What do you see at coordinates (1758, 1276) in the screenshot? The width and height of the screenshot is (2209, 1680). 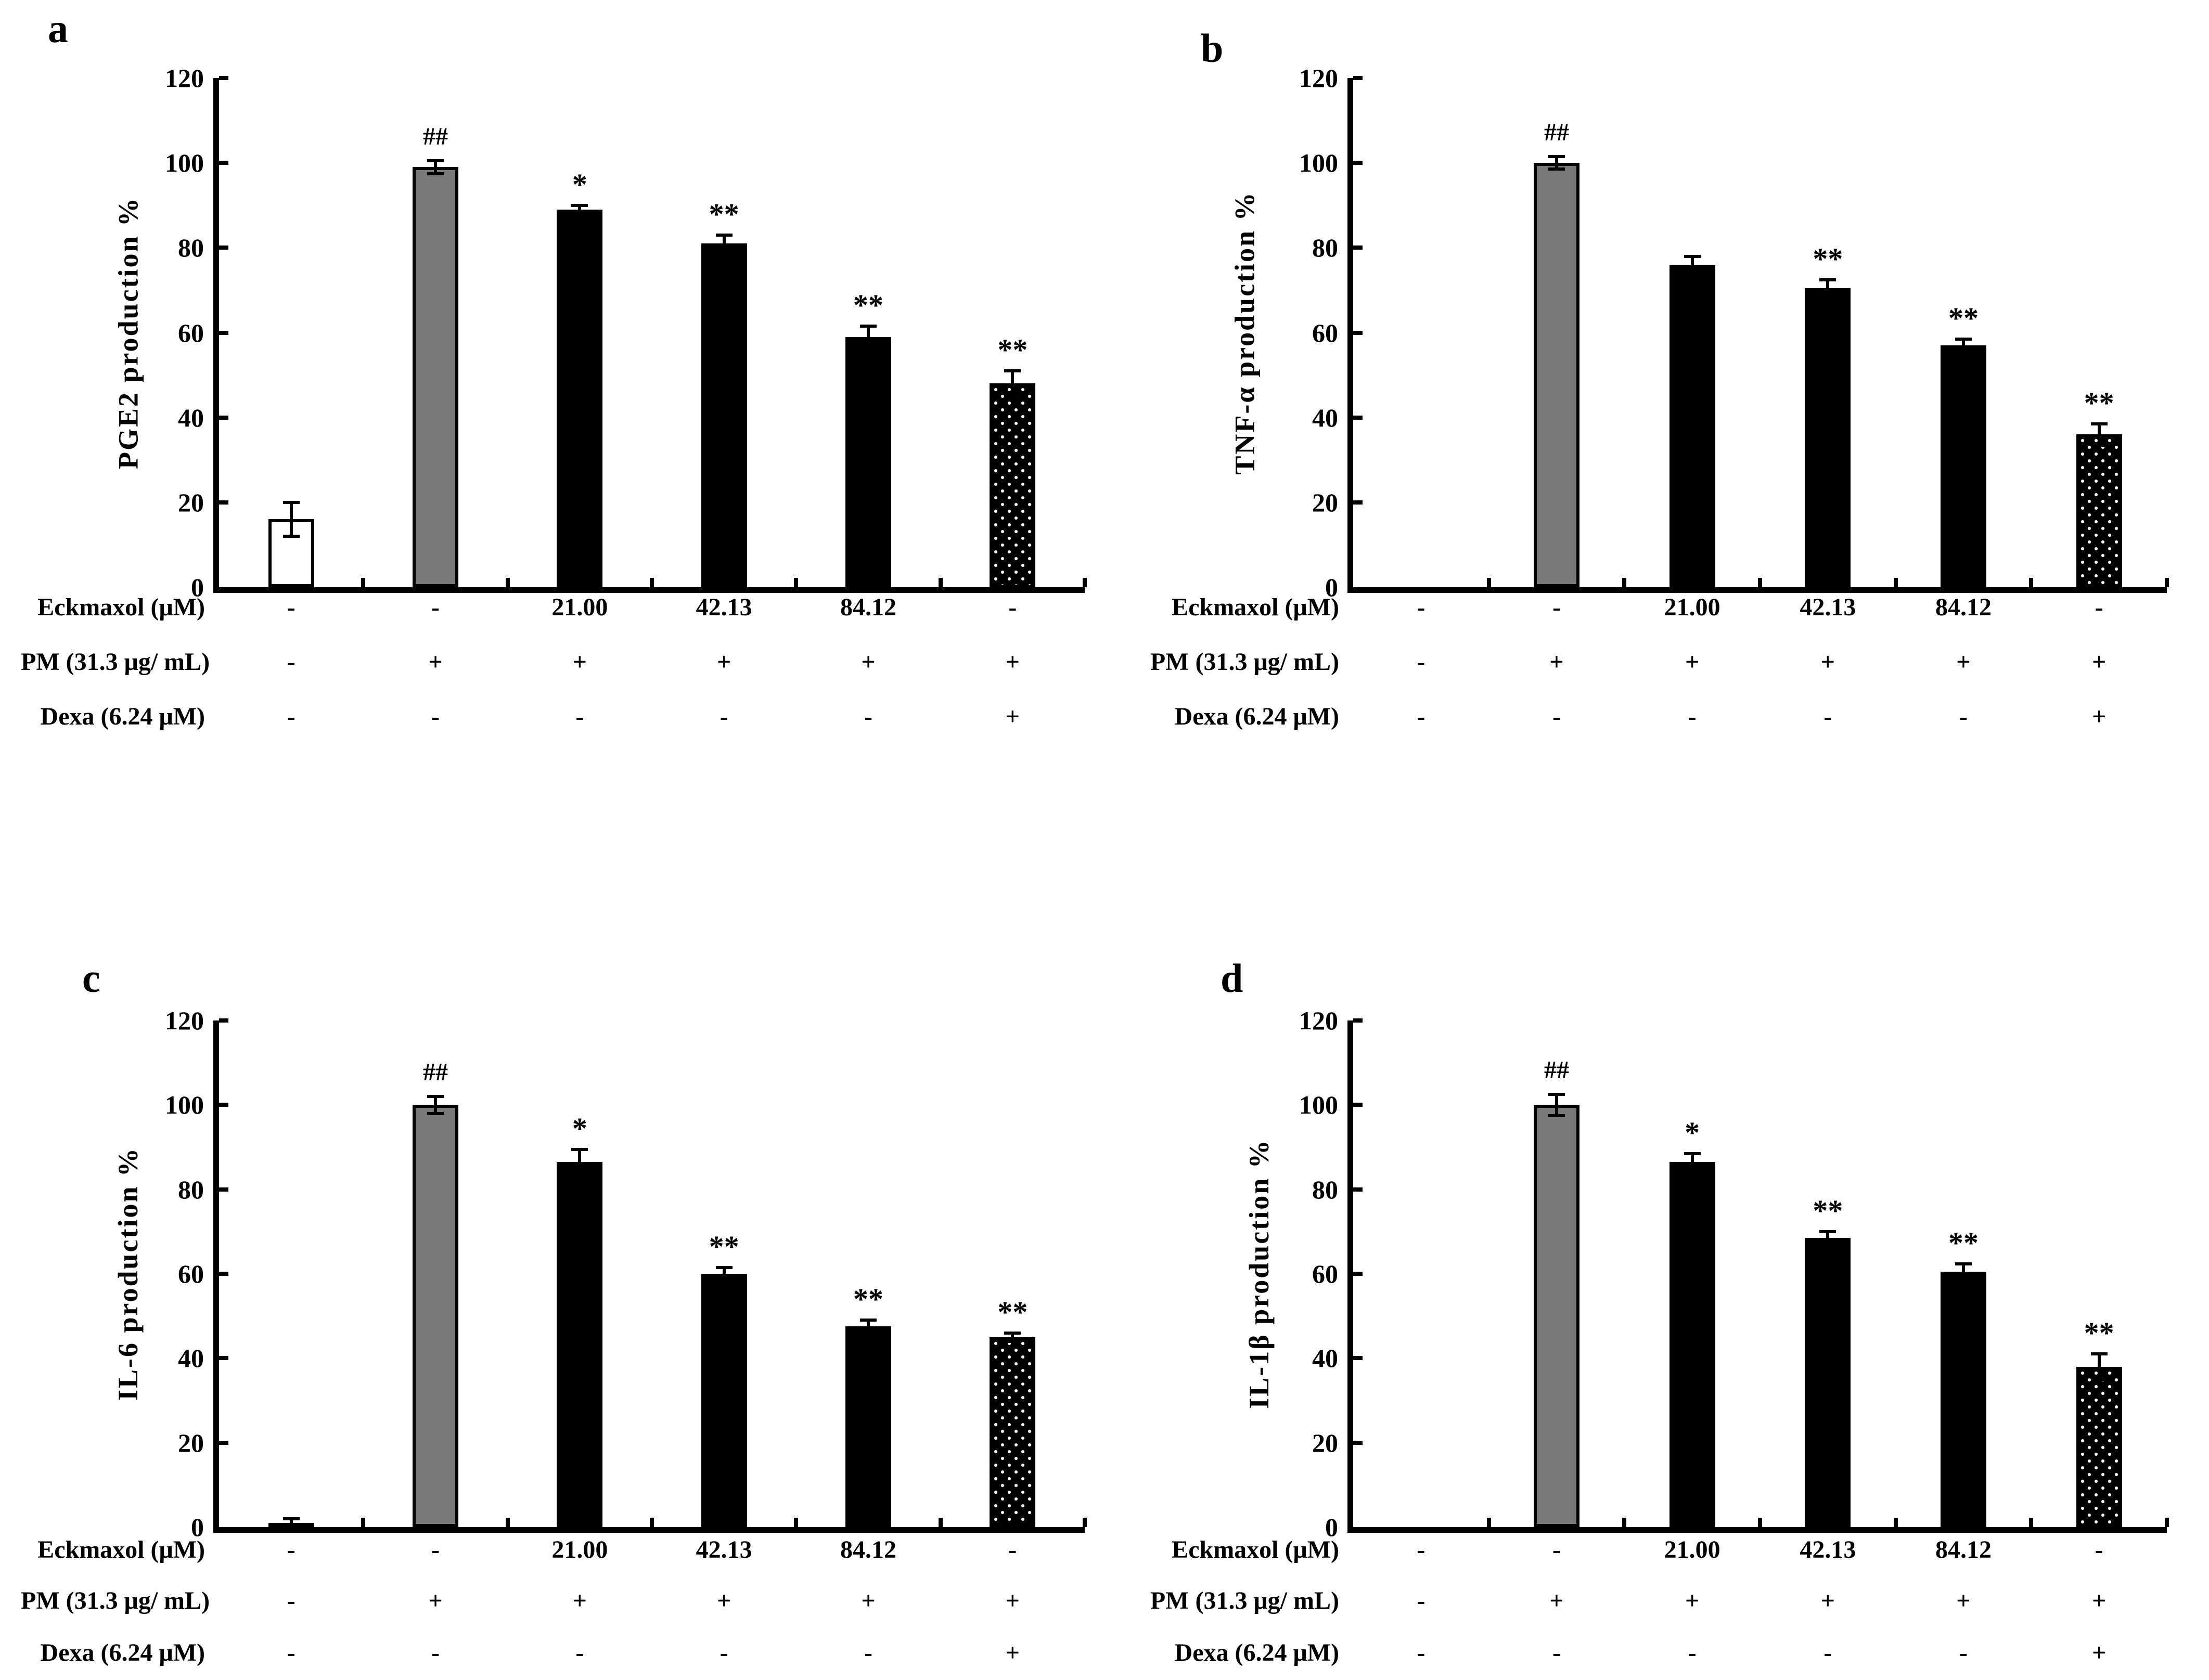 I see `plot-area-d: ## * ** ** **` at bounding box center [1758, 1276].